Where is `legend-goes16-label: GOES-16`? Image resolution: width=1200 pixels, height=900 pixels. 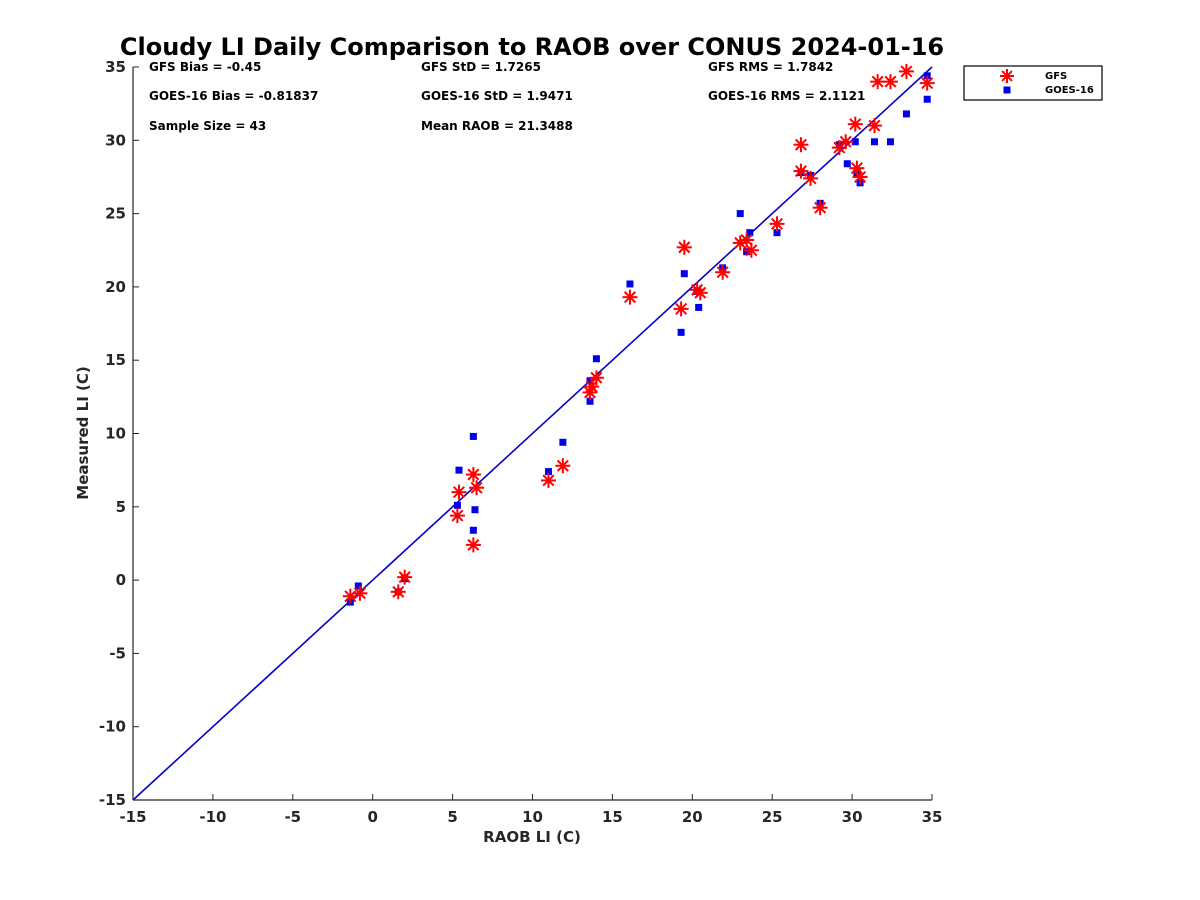 legend-goes16-label: GOES-16 is located at coordinates (1069, 90).